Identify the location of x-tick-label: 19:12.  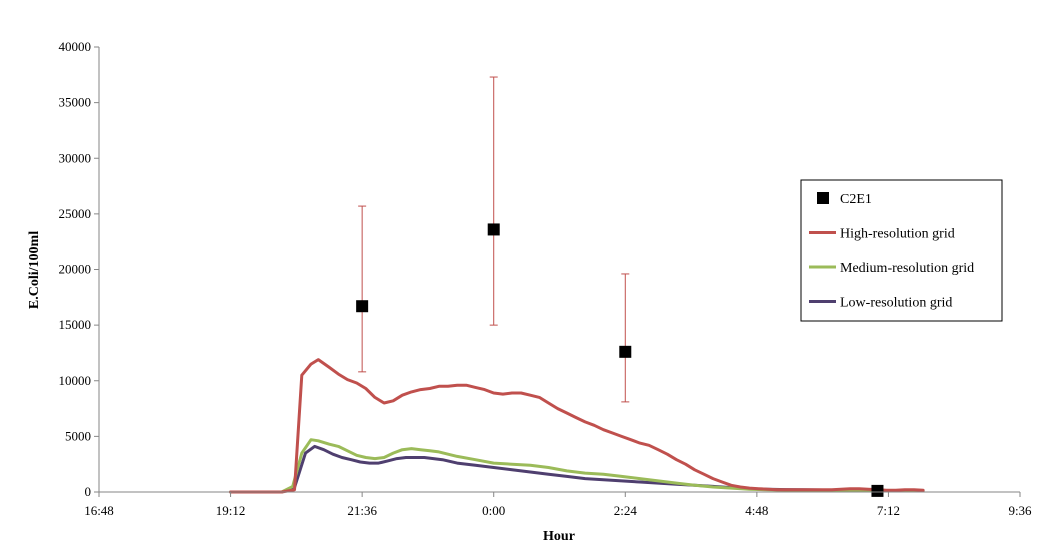
(231, 510).